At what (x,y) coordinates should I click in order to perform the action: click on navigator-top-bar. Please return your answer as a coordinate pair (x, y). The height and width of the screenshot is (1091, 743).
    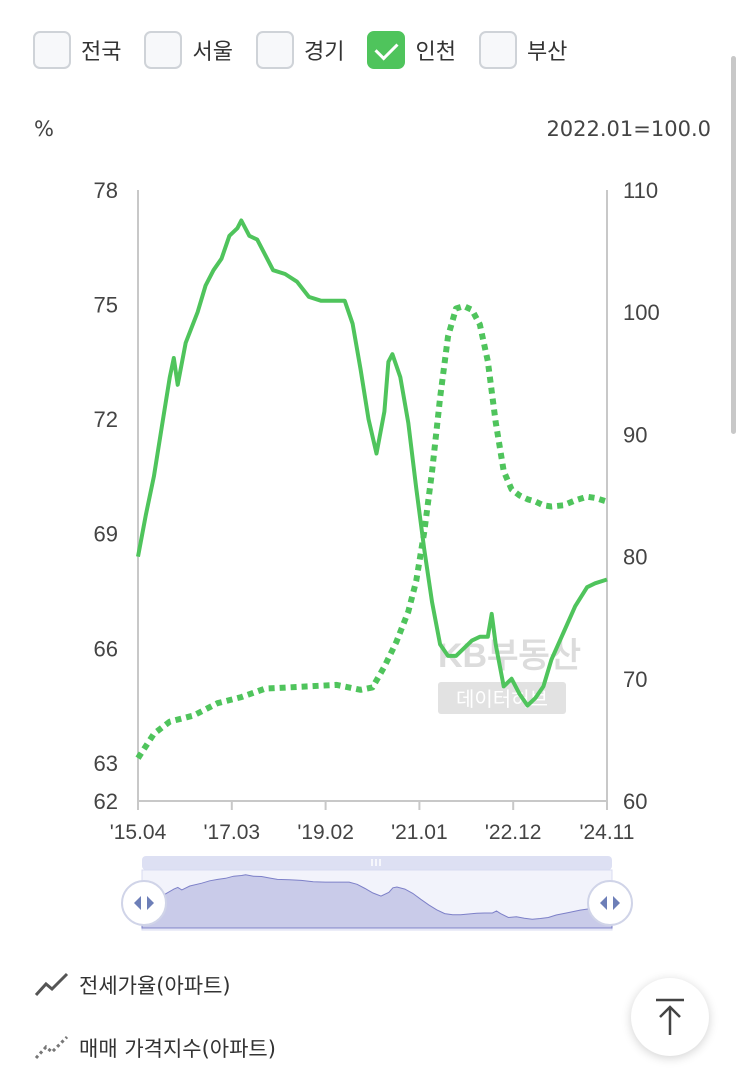
    Looking at the image, I should click on (377, 863).